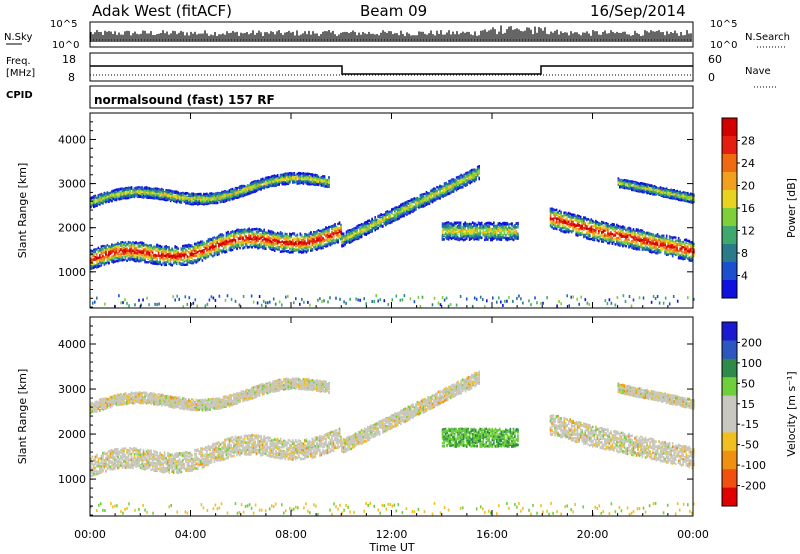 The image size is (800, 554). I want to click on noise-right-tick-bottom: 10^0, so click(723, 45).